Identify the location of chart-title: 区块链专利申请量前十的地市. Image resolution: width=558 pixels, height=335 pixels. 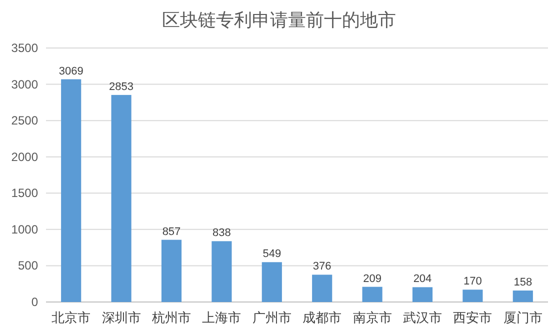
(279, 20).